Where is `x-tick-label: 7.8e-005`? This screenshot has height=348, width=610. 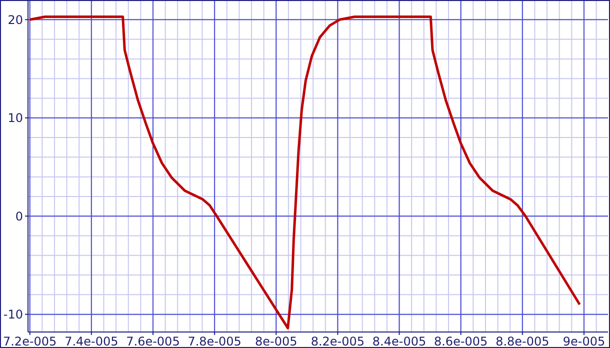
x-tick-label: 7.8e-005 is located at coordinates (215, 341).